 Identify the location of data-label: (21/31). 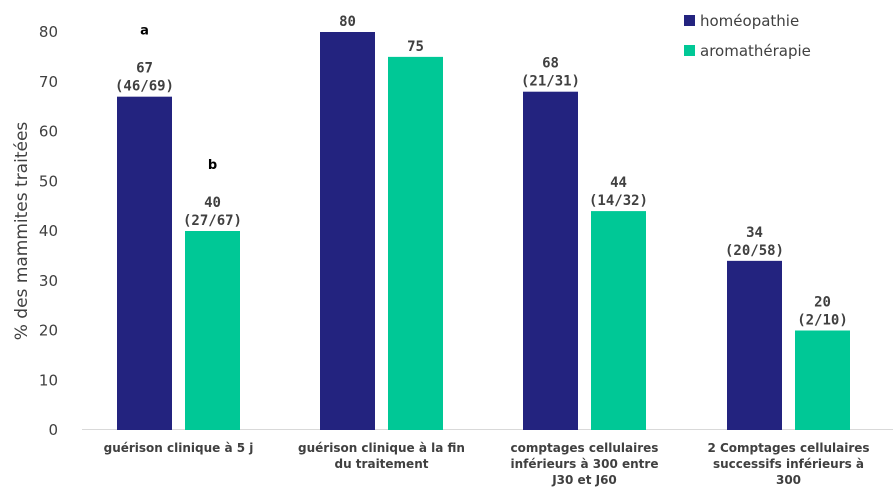
(550, 82).